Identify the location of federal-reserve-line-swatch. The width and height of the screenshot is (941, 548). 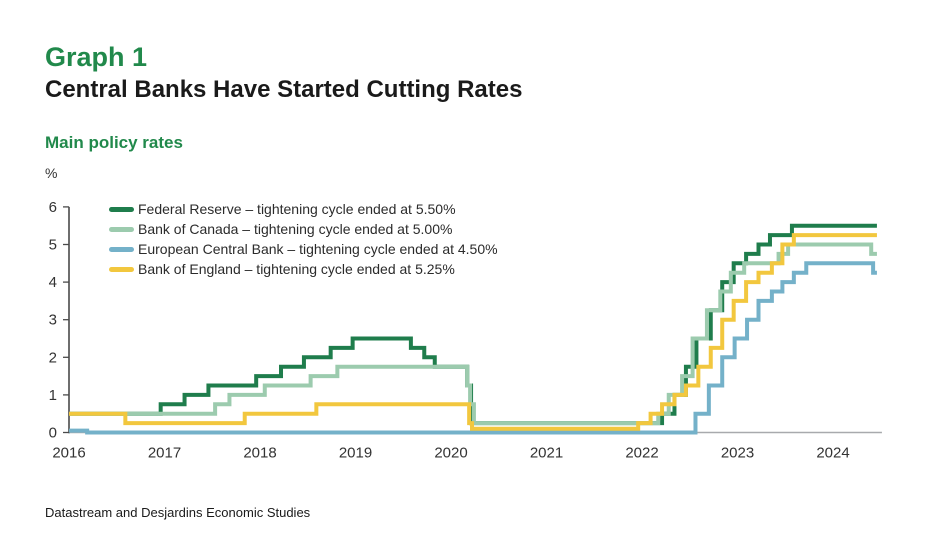
(121, 209).